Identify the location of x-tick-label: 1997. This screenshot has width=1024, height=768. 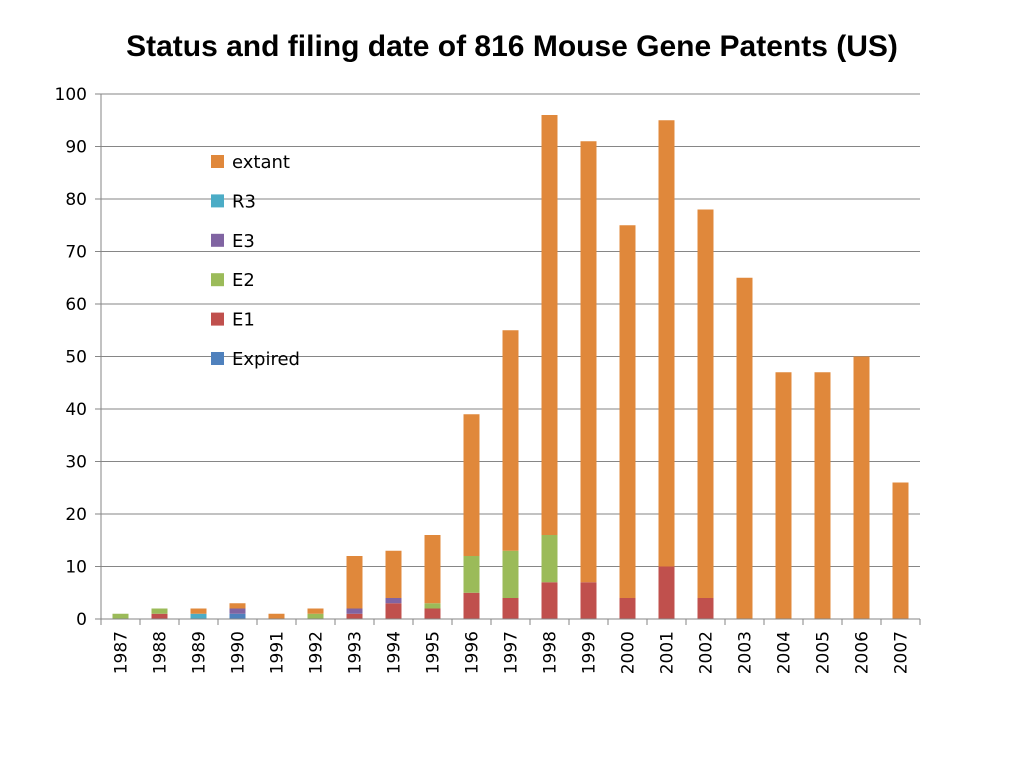
(512, 652).